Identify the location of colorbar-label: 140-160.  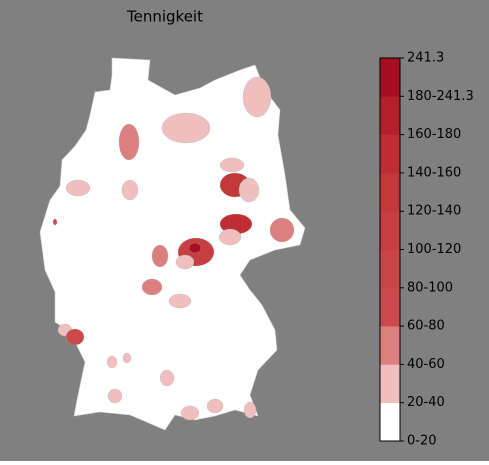
(434, 172).